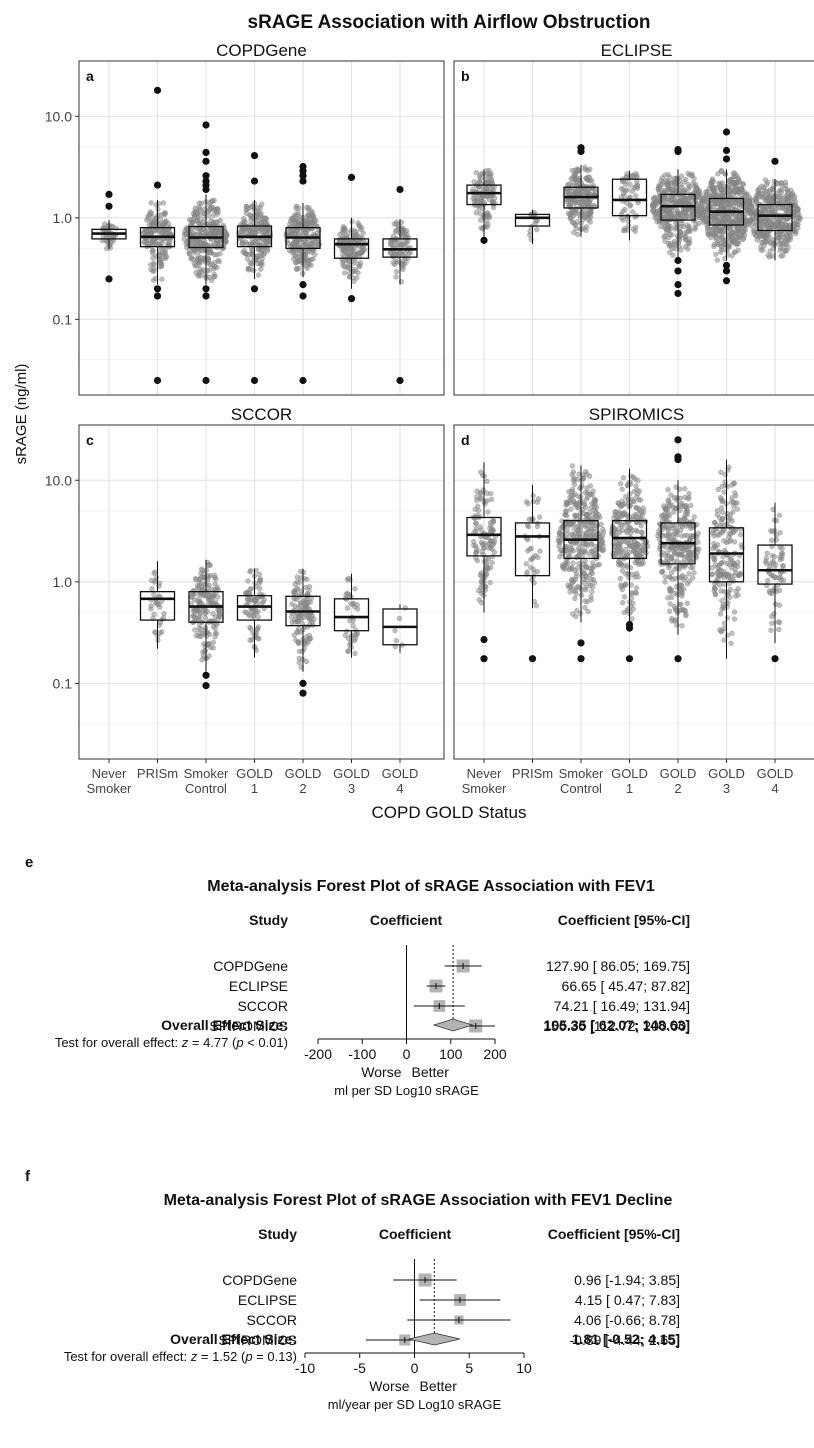 The width and height of the screenshot is (814, 1448). Describe the element at coordinates (351, 773) in the screenshot. I see `x-tick-label: GOLD` at that location.